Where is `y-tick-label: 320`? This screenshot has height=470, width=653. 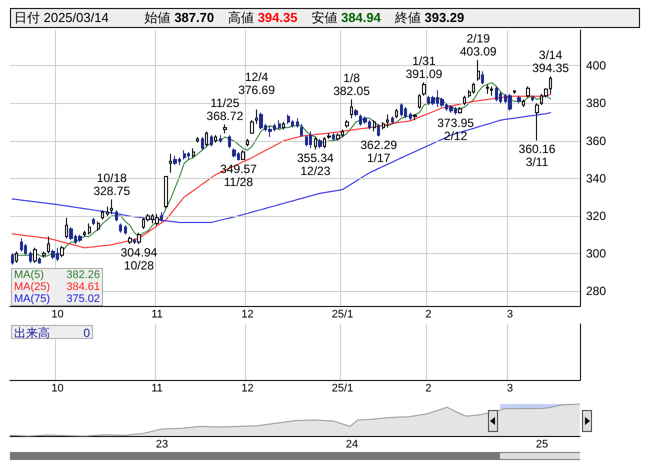
y-tick-label: 320 is located at coordinates (596, 215).